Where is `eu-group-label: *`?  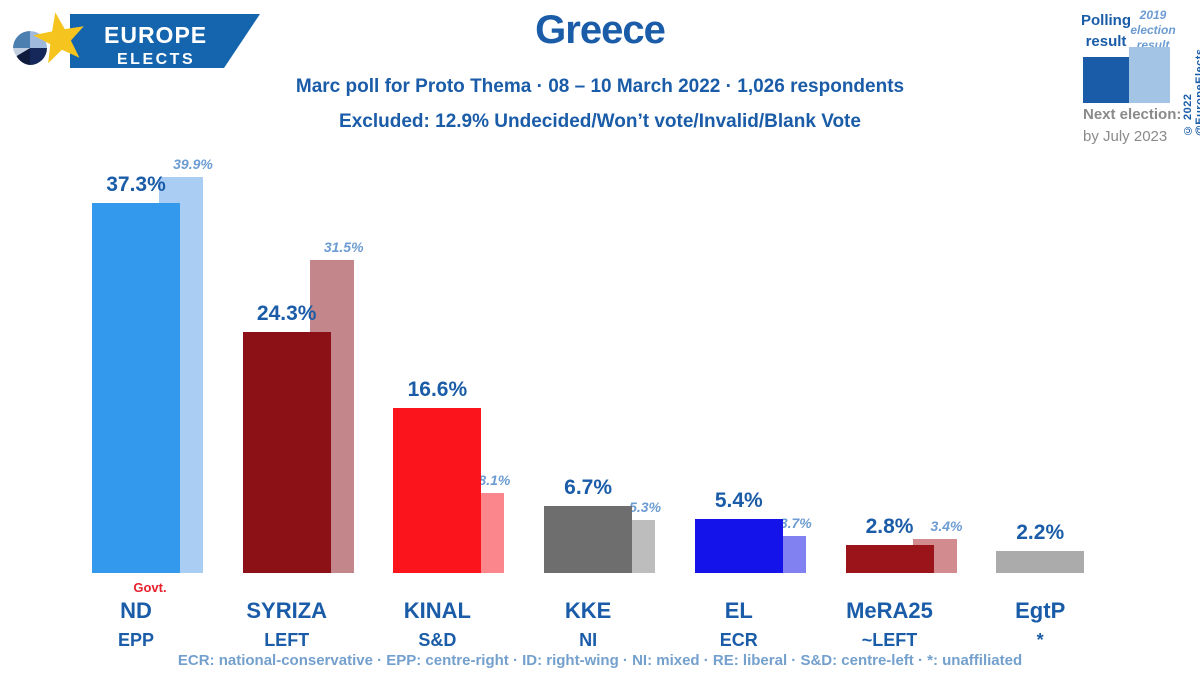 eu-group-label: * is located at coordinates (1040, 640).